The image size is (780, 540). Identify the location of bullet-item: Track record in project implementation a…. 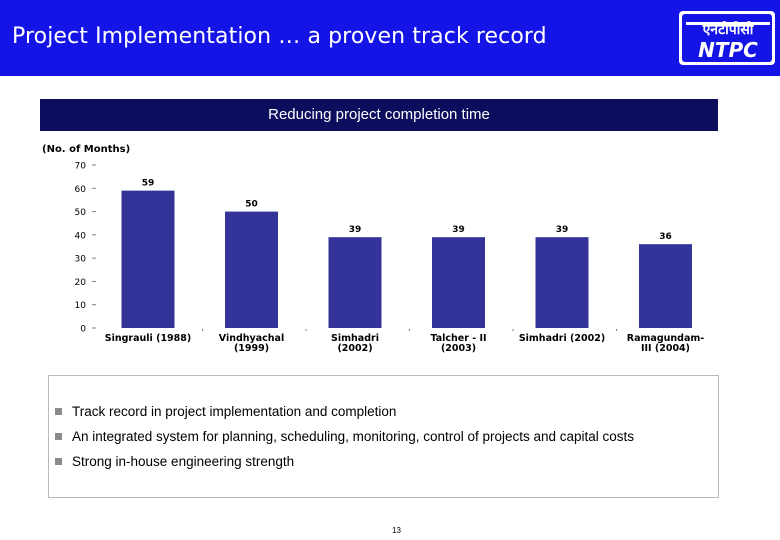
(225, 411).